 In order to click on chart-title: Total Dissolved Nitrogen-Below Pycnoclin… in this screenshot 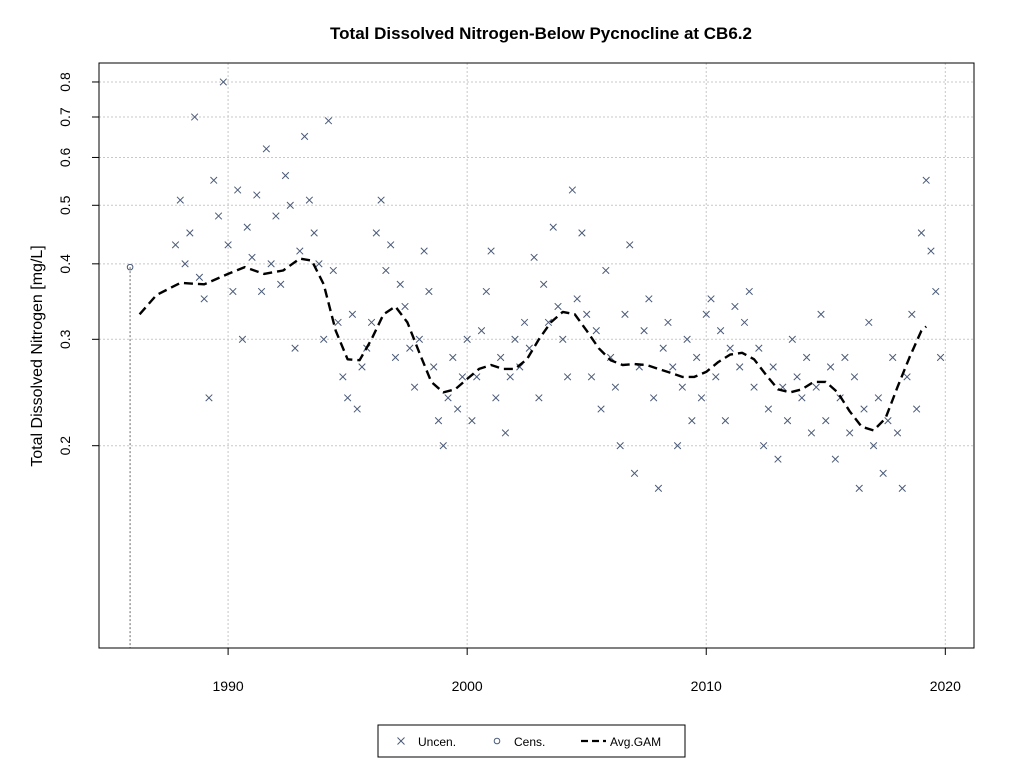, I will do `click(541, 33)`.